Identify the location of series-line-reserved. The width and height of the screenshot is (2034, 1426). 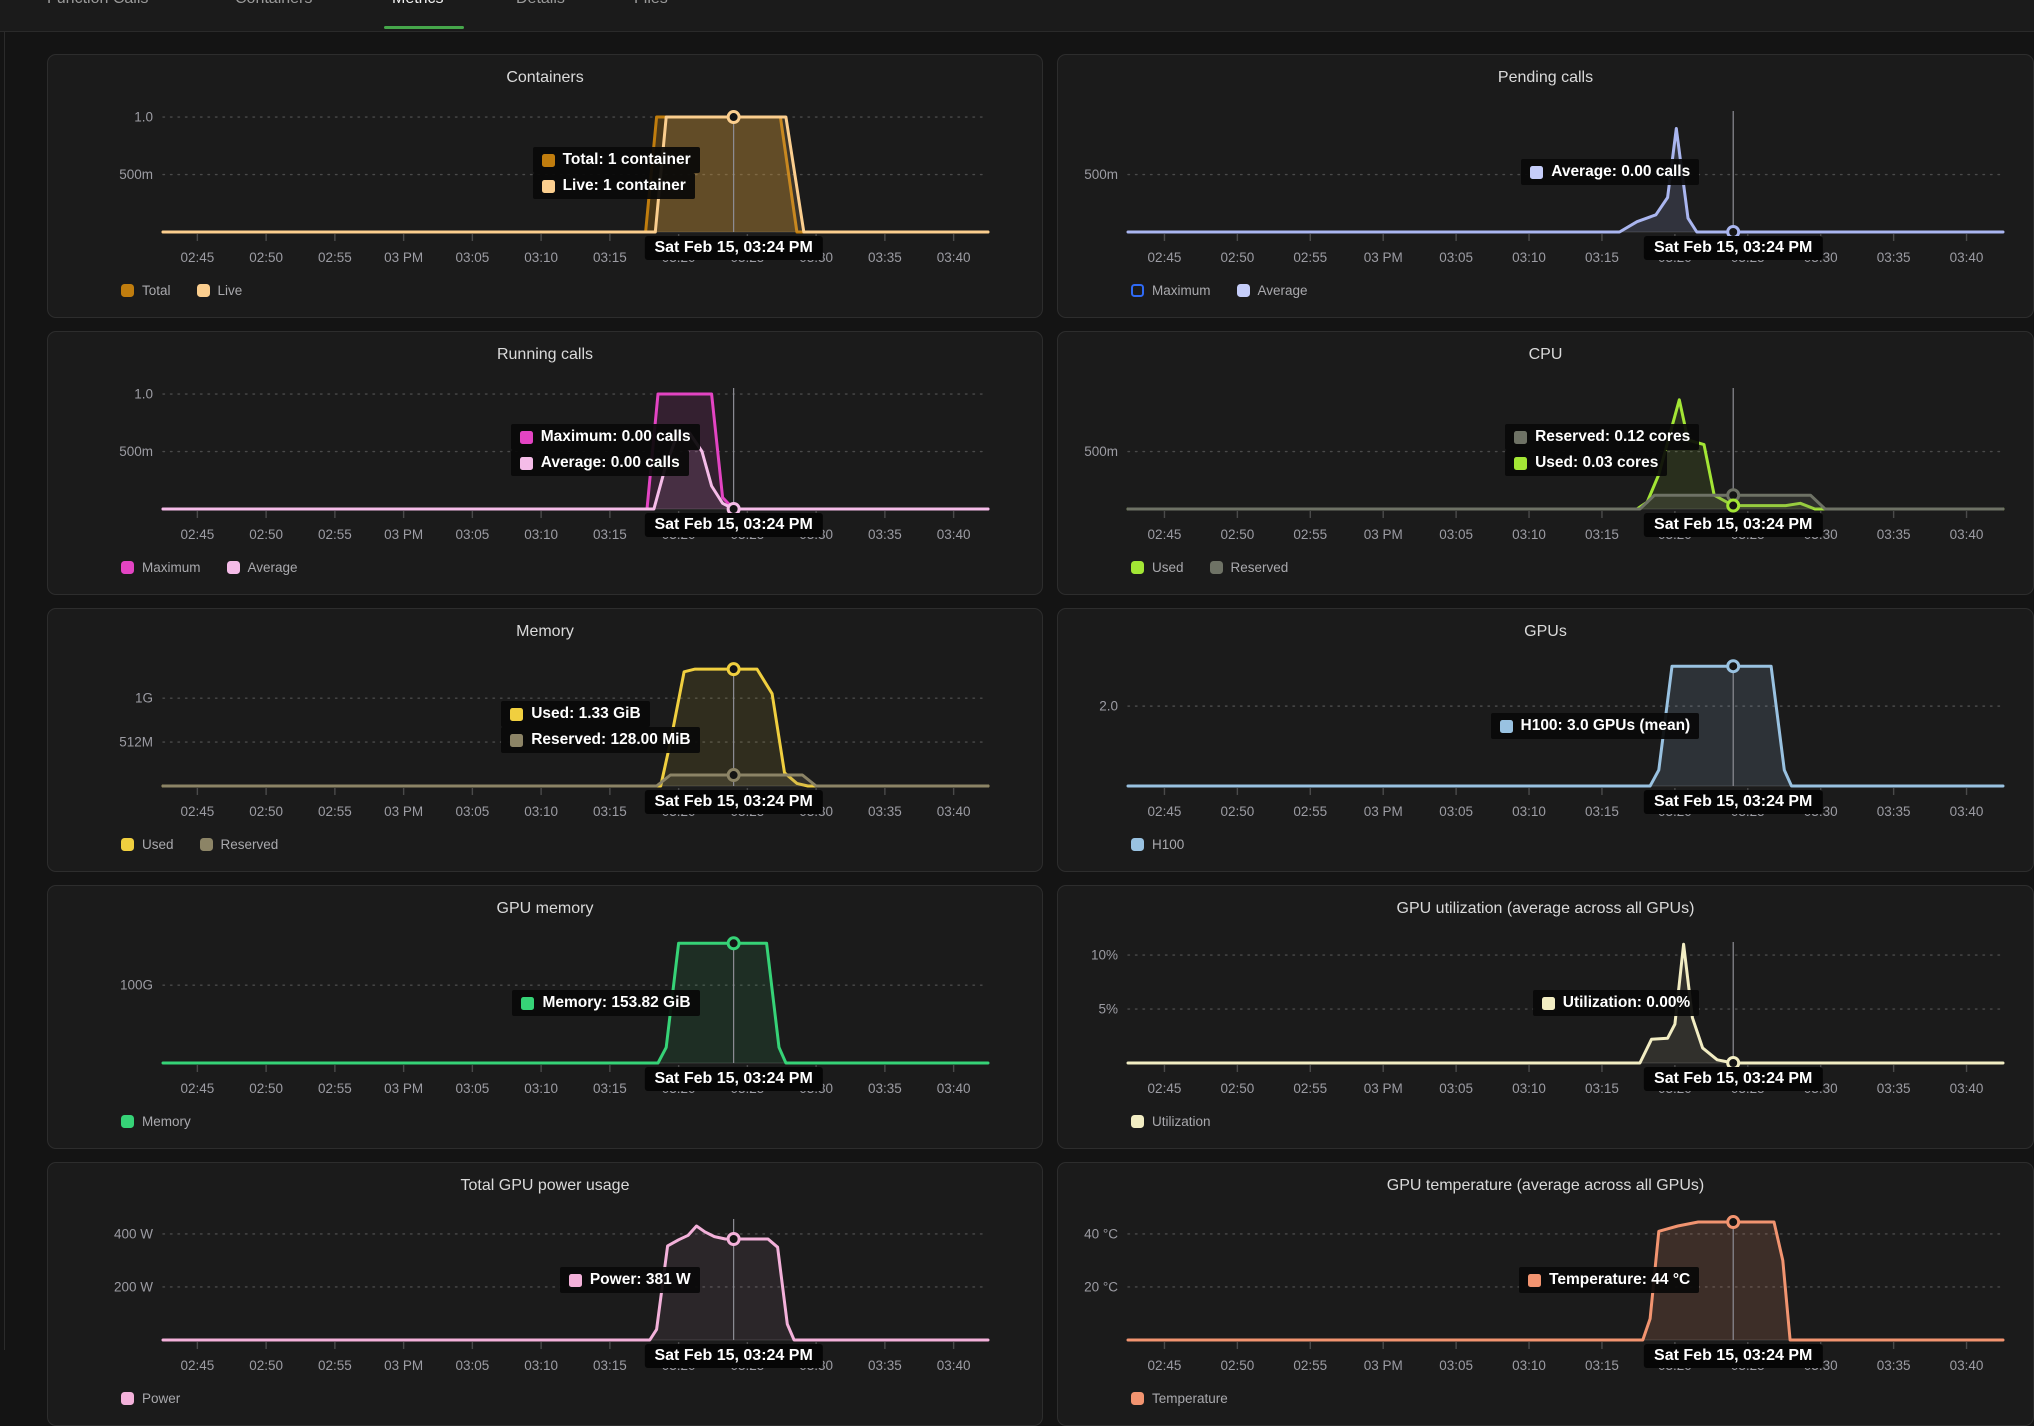
(575, 780).